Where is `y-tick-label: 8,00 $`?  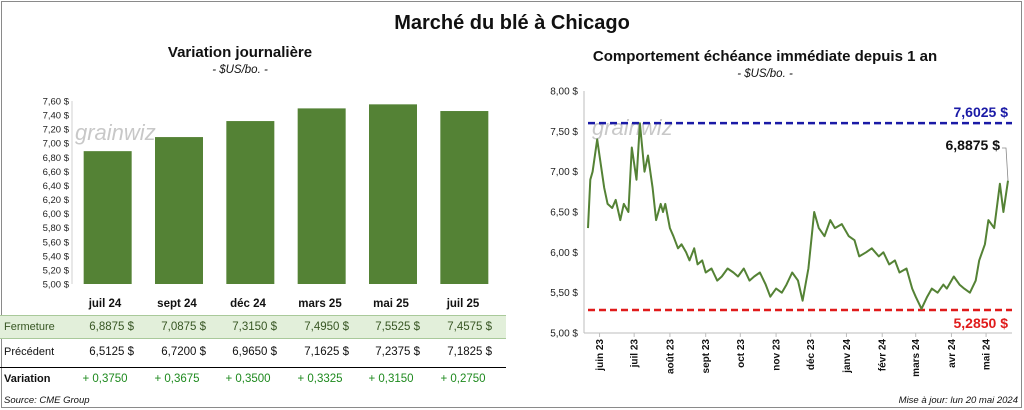
y-tick-label: 8,00 $ is located at coordinates (564, 92).